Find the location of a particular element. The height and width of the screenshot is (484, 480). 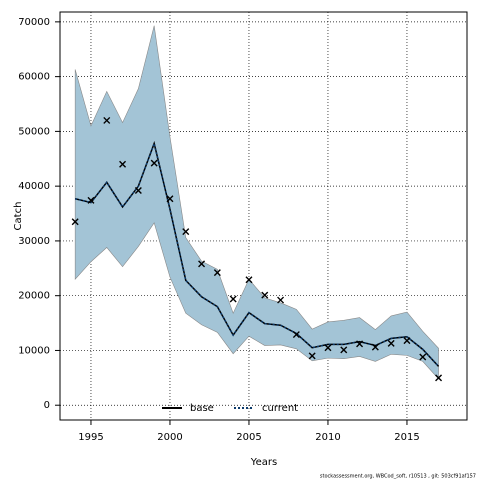

y-tick-label: 70000 is located at coordinates (34, 22).